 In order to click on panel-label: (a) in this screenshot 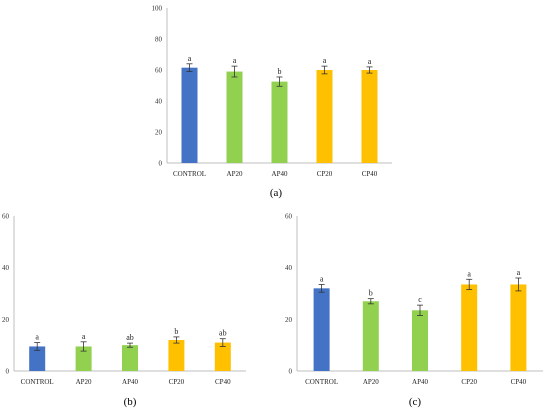, I will do `click(276, 193)`.